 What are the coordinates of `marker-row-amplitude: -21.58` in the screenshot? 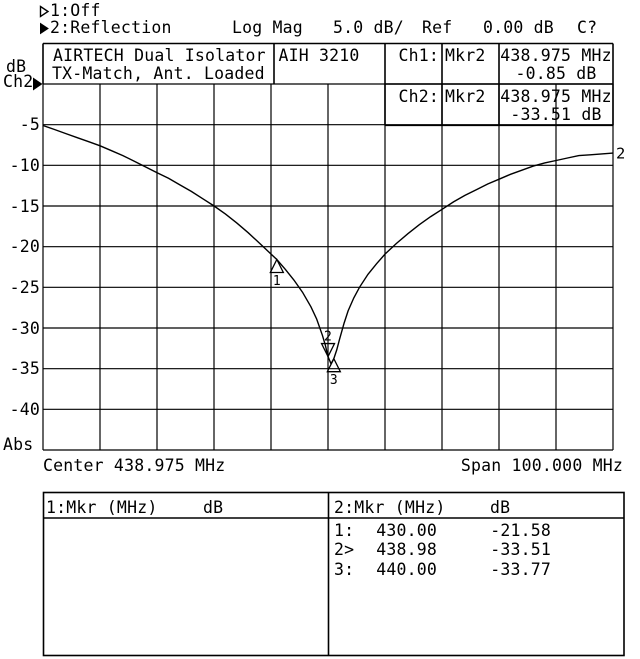 It's located at (520, 530).